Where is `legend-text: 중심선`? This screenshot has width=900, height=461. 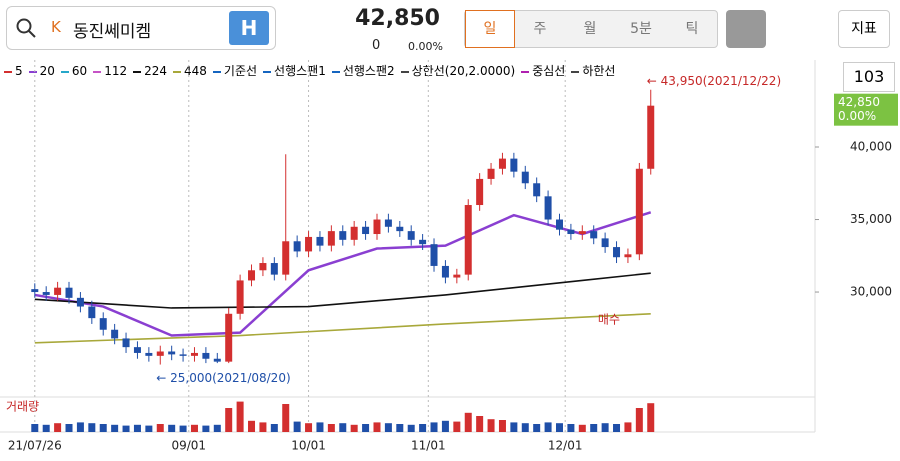 legend-text: 중심선 is located at coordinates (549, 71).